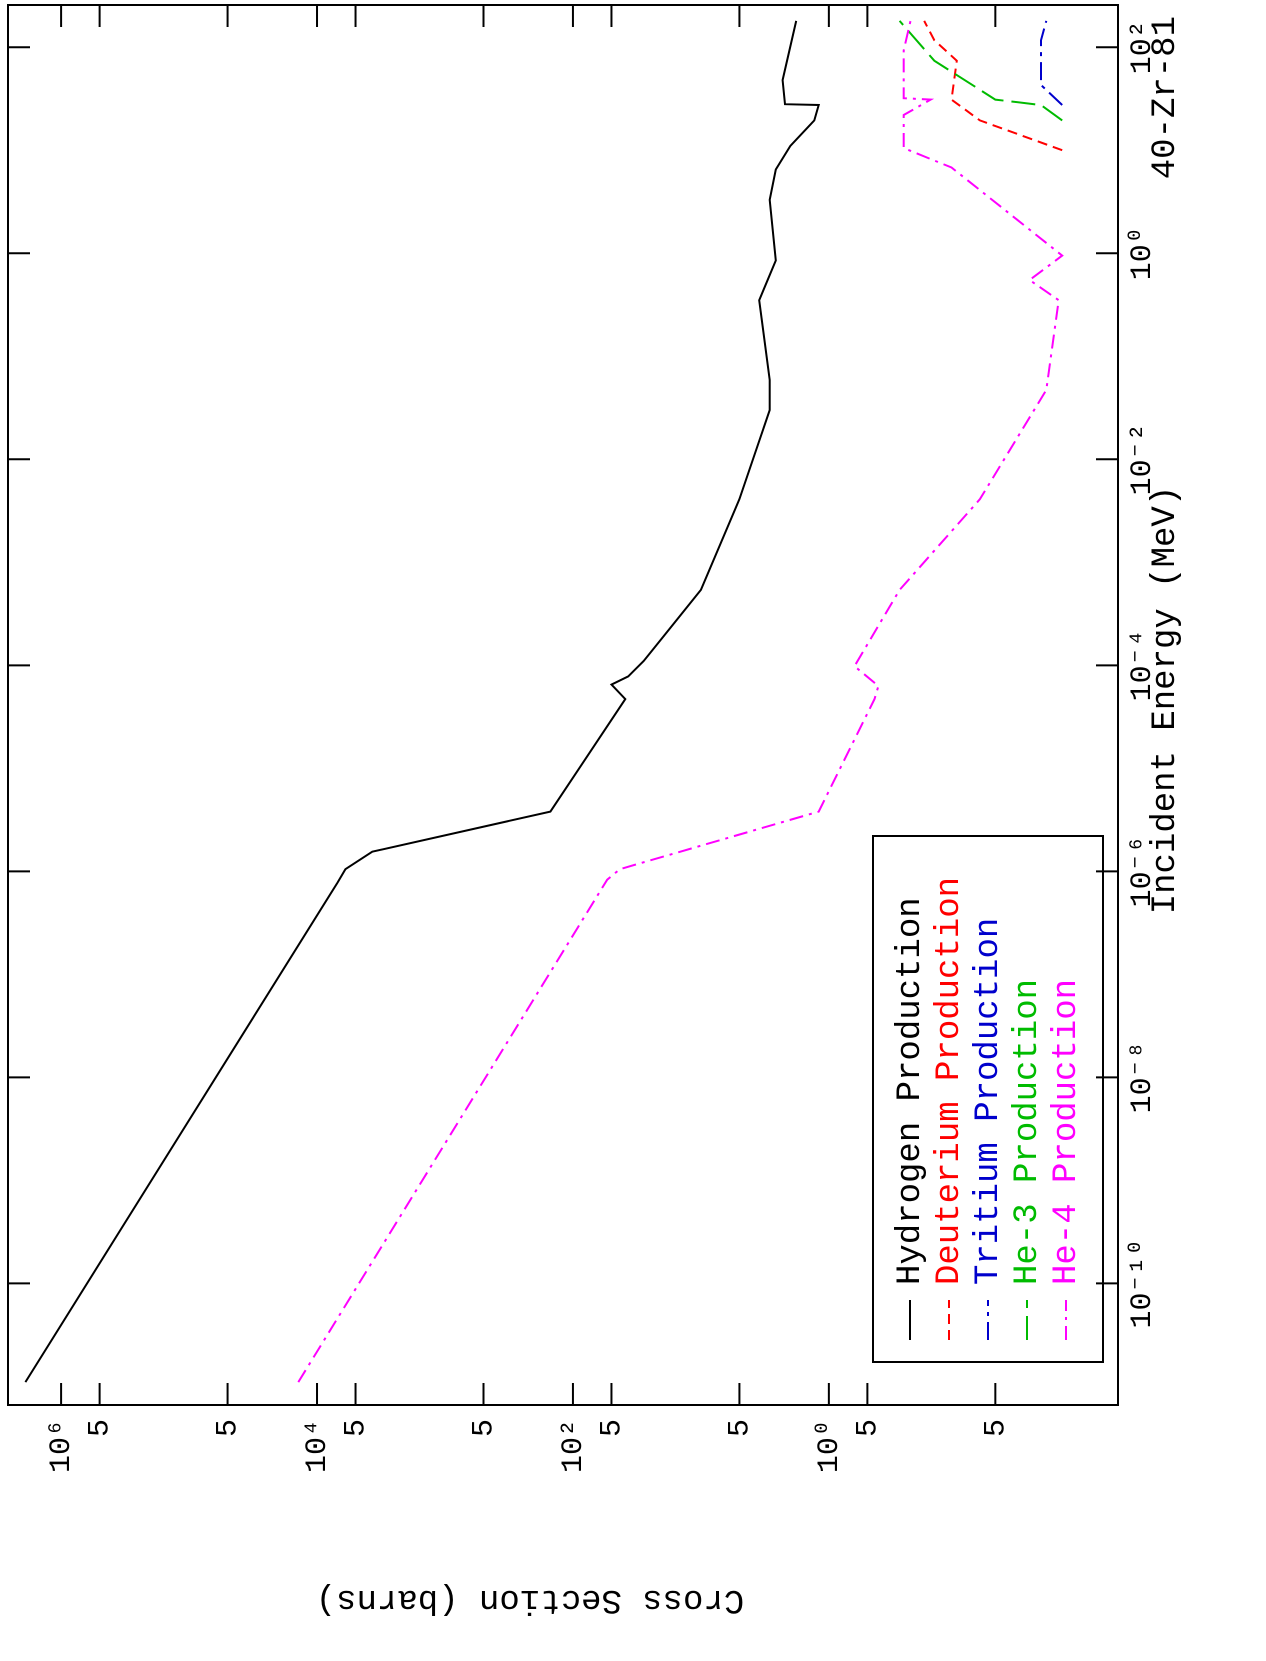 The image size is (1266, 1661). Describe the element at coordinates (989, 1101) in the screenshot. I see `legend-label: Tritium Production` at that location.